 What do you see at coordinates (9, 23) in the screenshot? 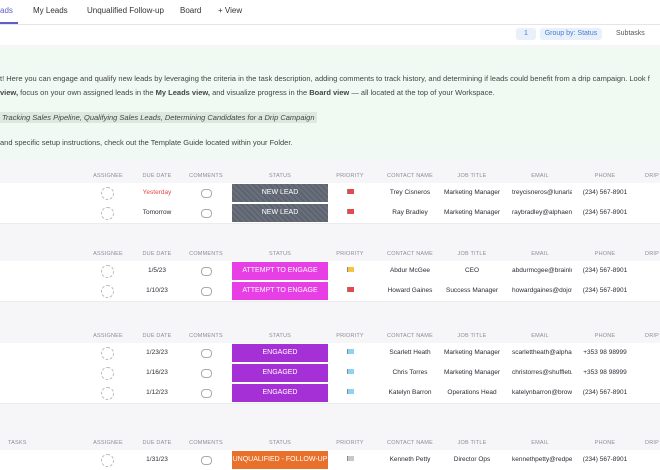
I see `active-tab-indicator` at bounding box center [9, 23].